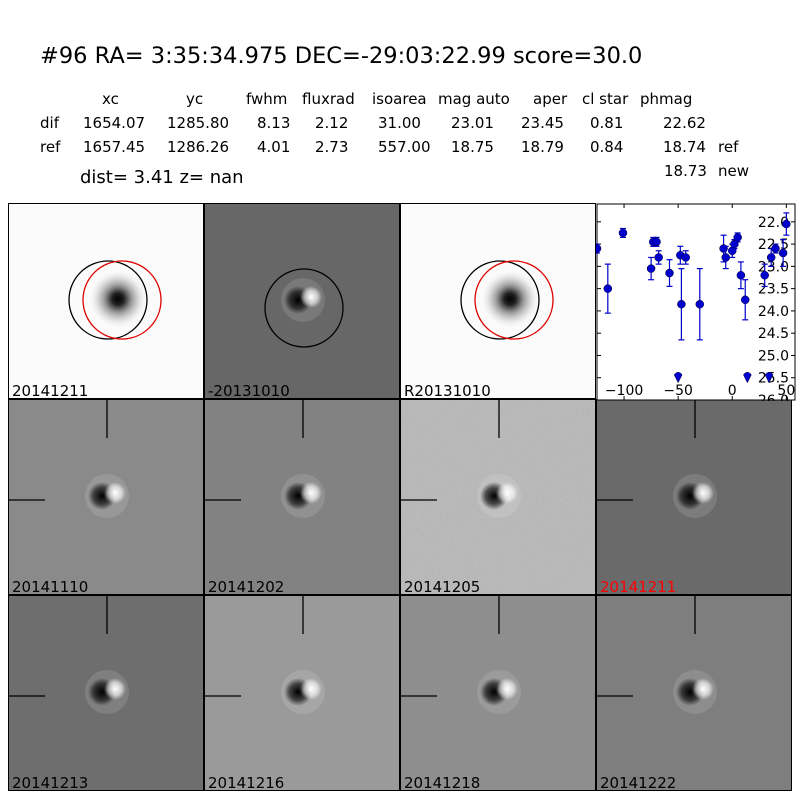  What do you see at coordinates (114, 147) in the screenshot?
I see `table-cell: 1657.45` at bounding box center [114, 147].